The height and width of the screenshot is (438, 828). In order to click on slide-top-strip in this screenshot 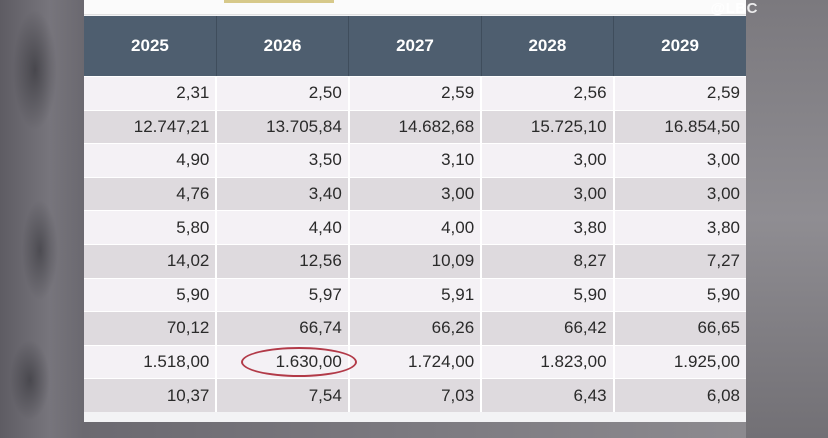, I will do `click(415, 7)`.